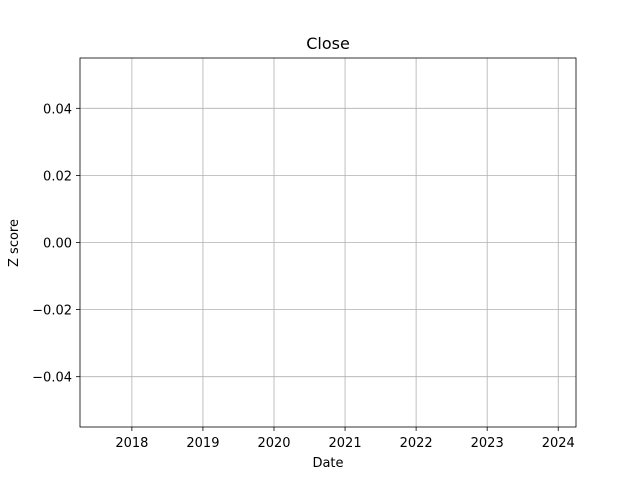  Describe the element at coordinates (558, 443) in the screenshot. I see `x-tick-label: 2024` at that location.